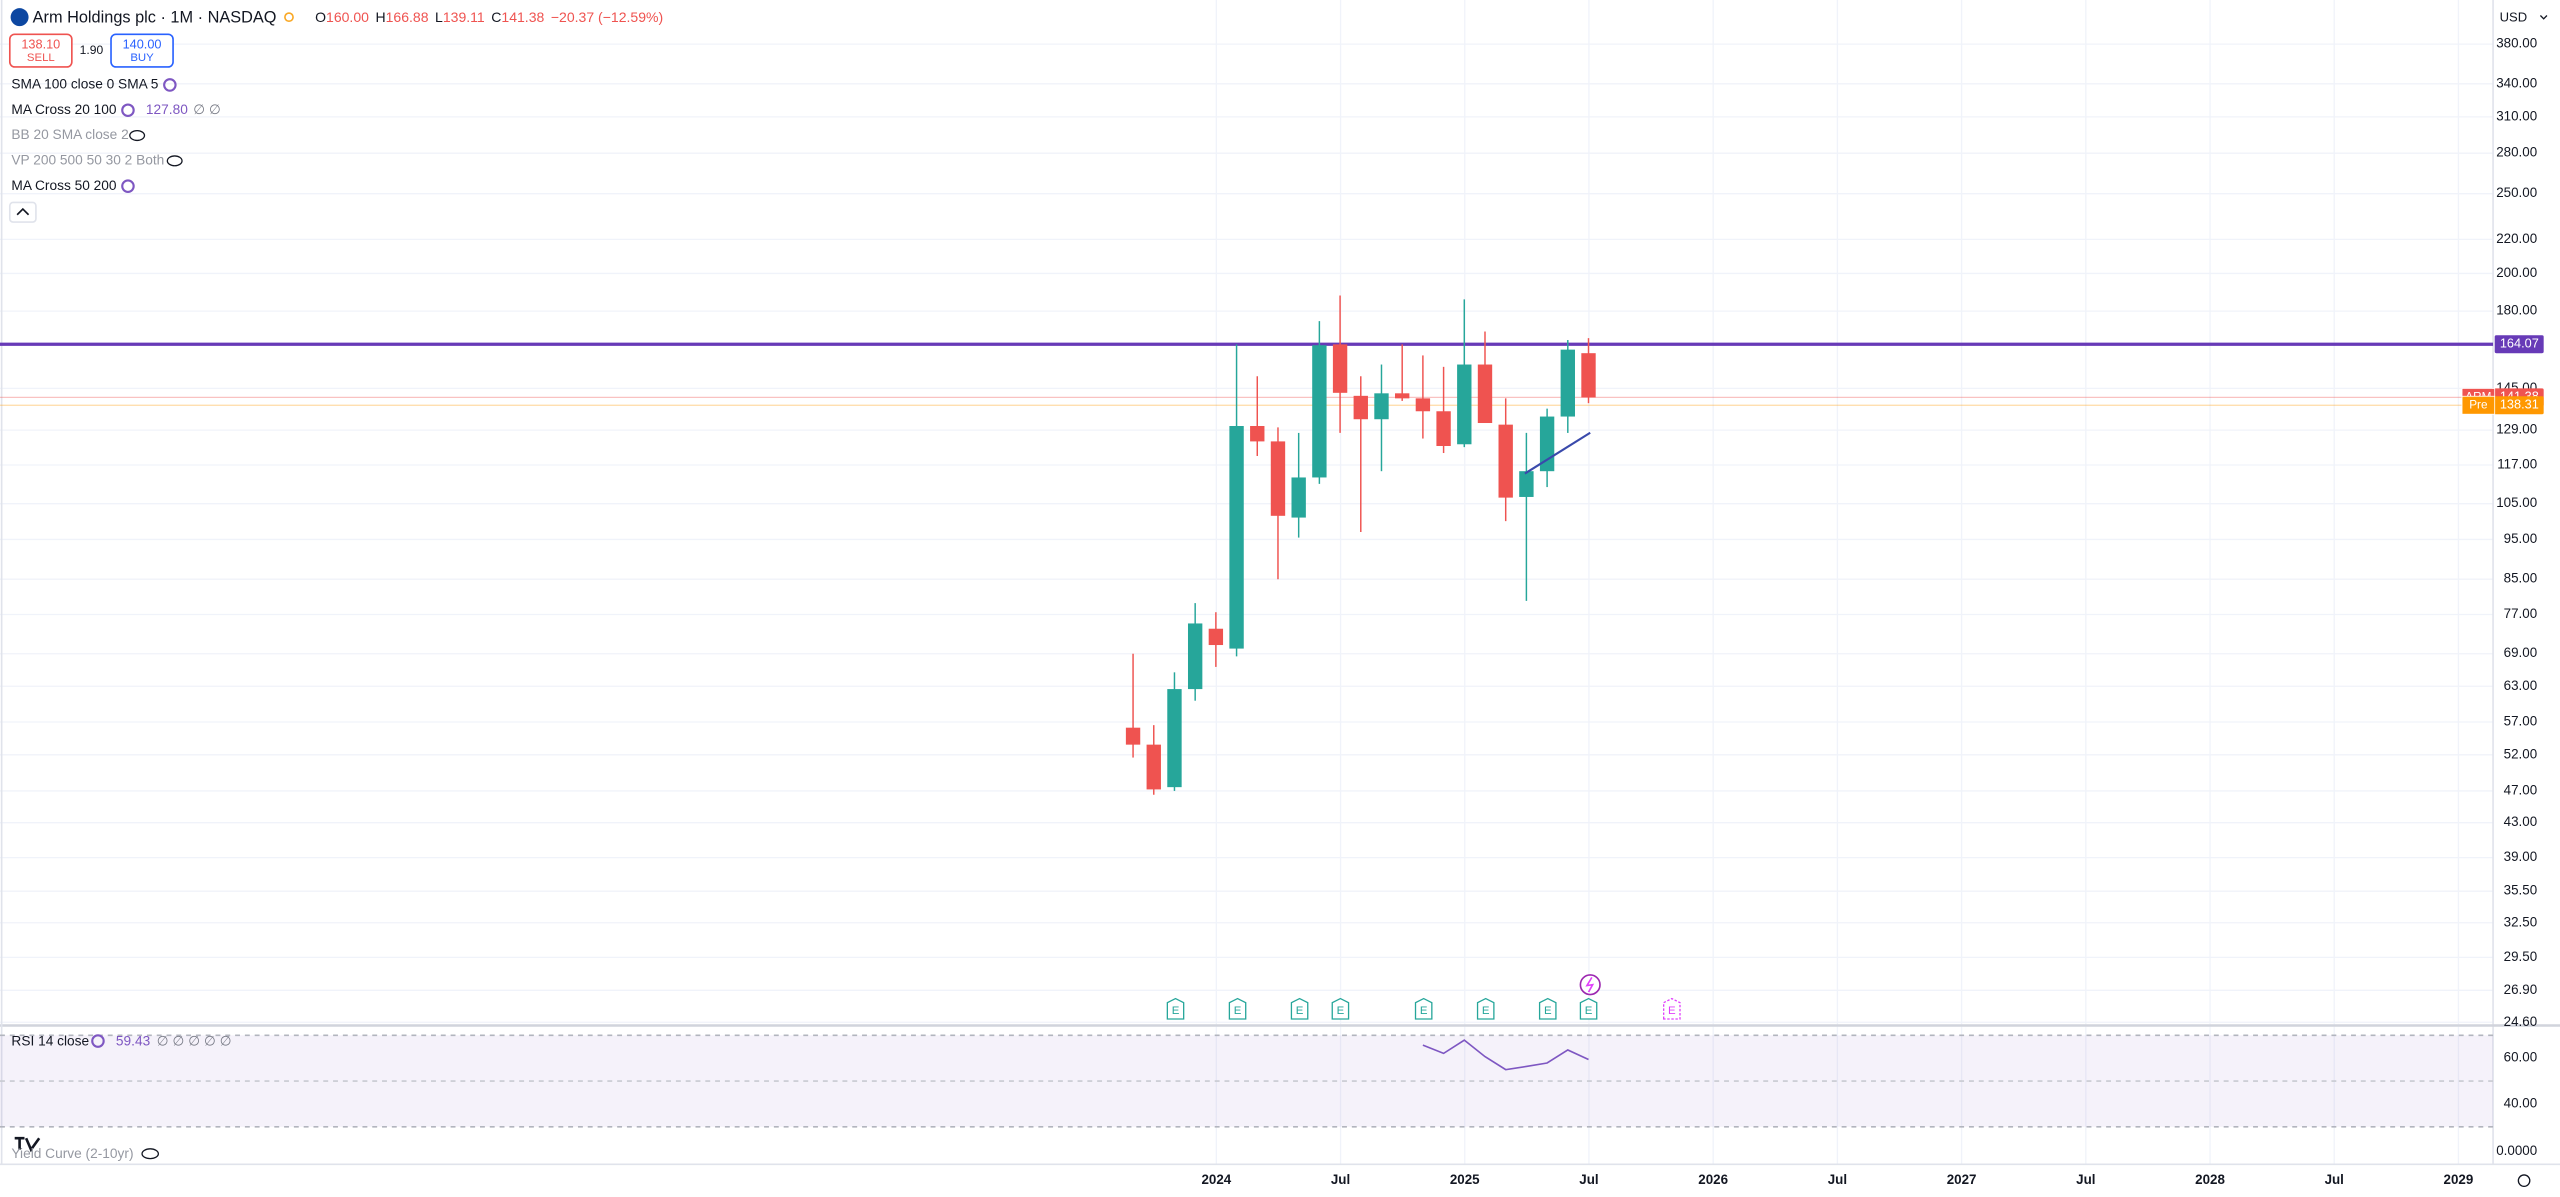 Image resolution: width=2560 pixels, height=1197 pixels. I want to click on rsi-extra: ∅ ∅ ∅ ∅ ∅, so click(194, 1040).